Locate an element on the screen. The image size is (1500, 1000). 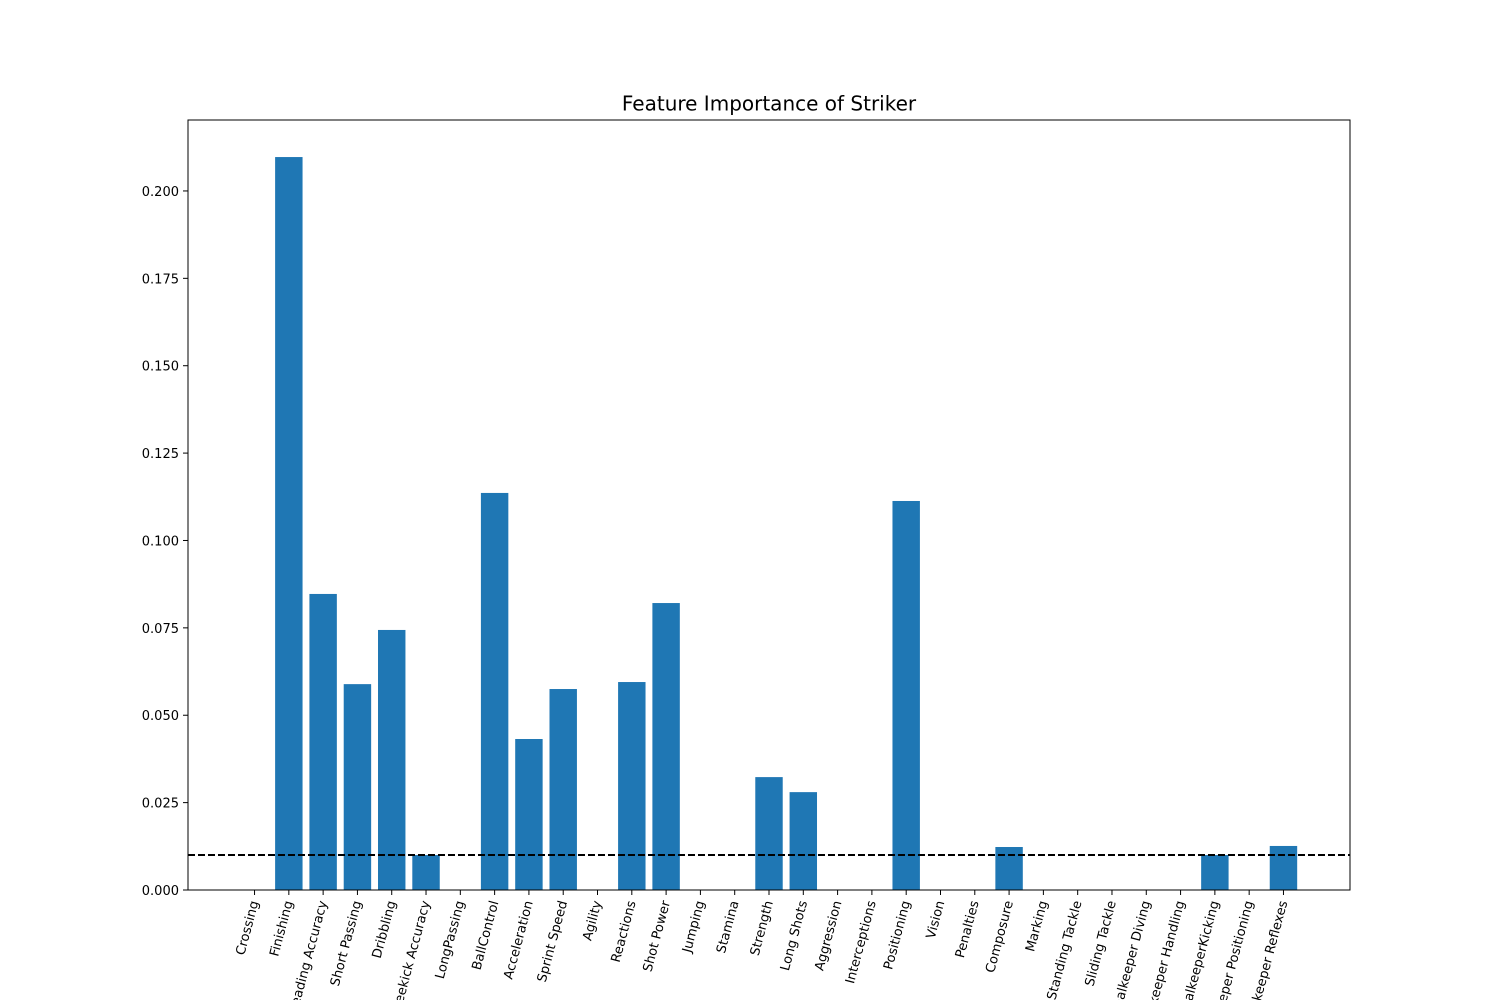
x-tick-label: Positioning is located at coordinates (897, 935).